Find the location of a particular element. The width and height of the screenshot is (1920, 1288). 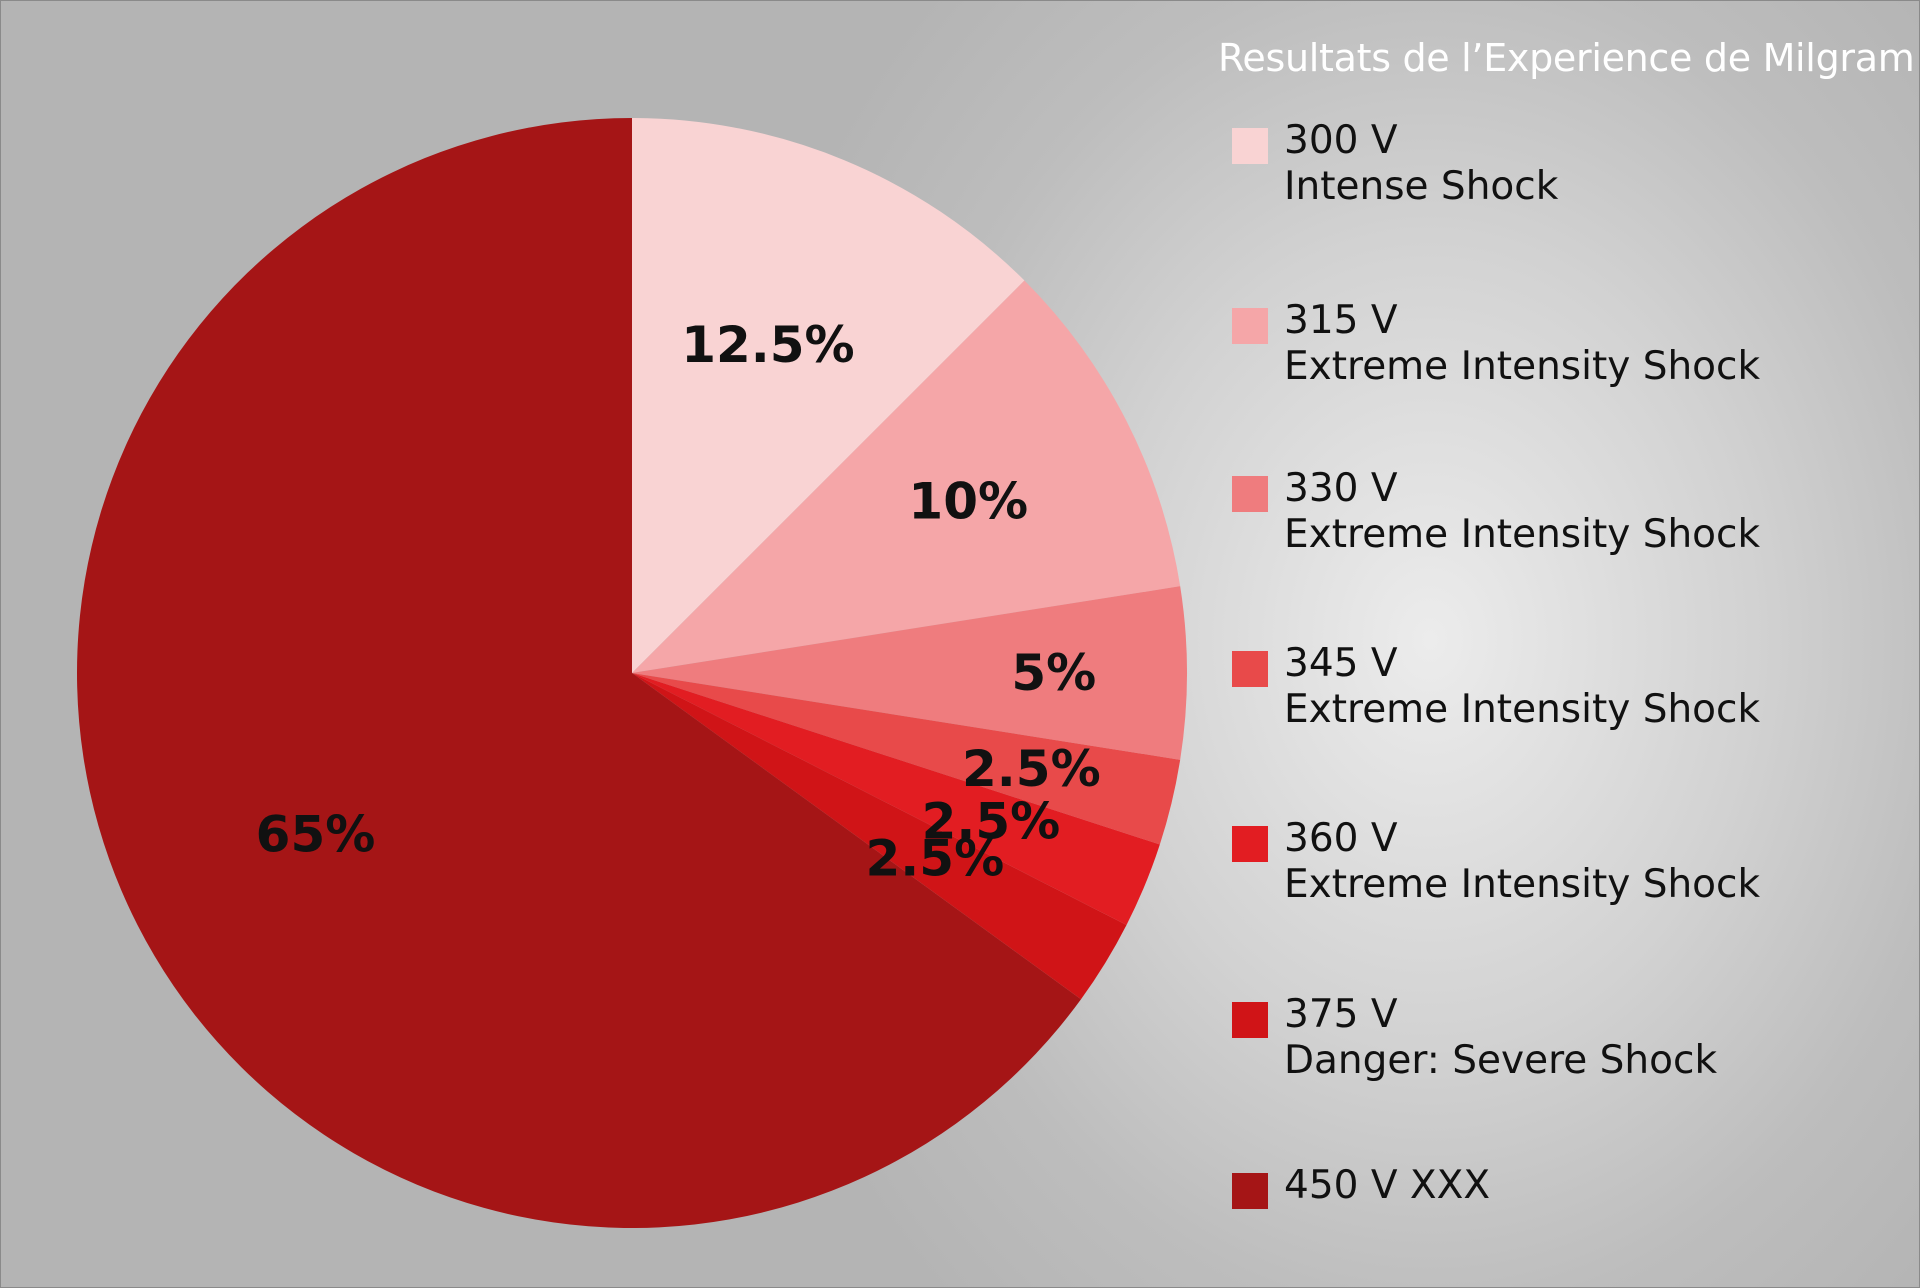

pie-slice-360v is located at coordinates (896, 799).